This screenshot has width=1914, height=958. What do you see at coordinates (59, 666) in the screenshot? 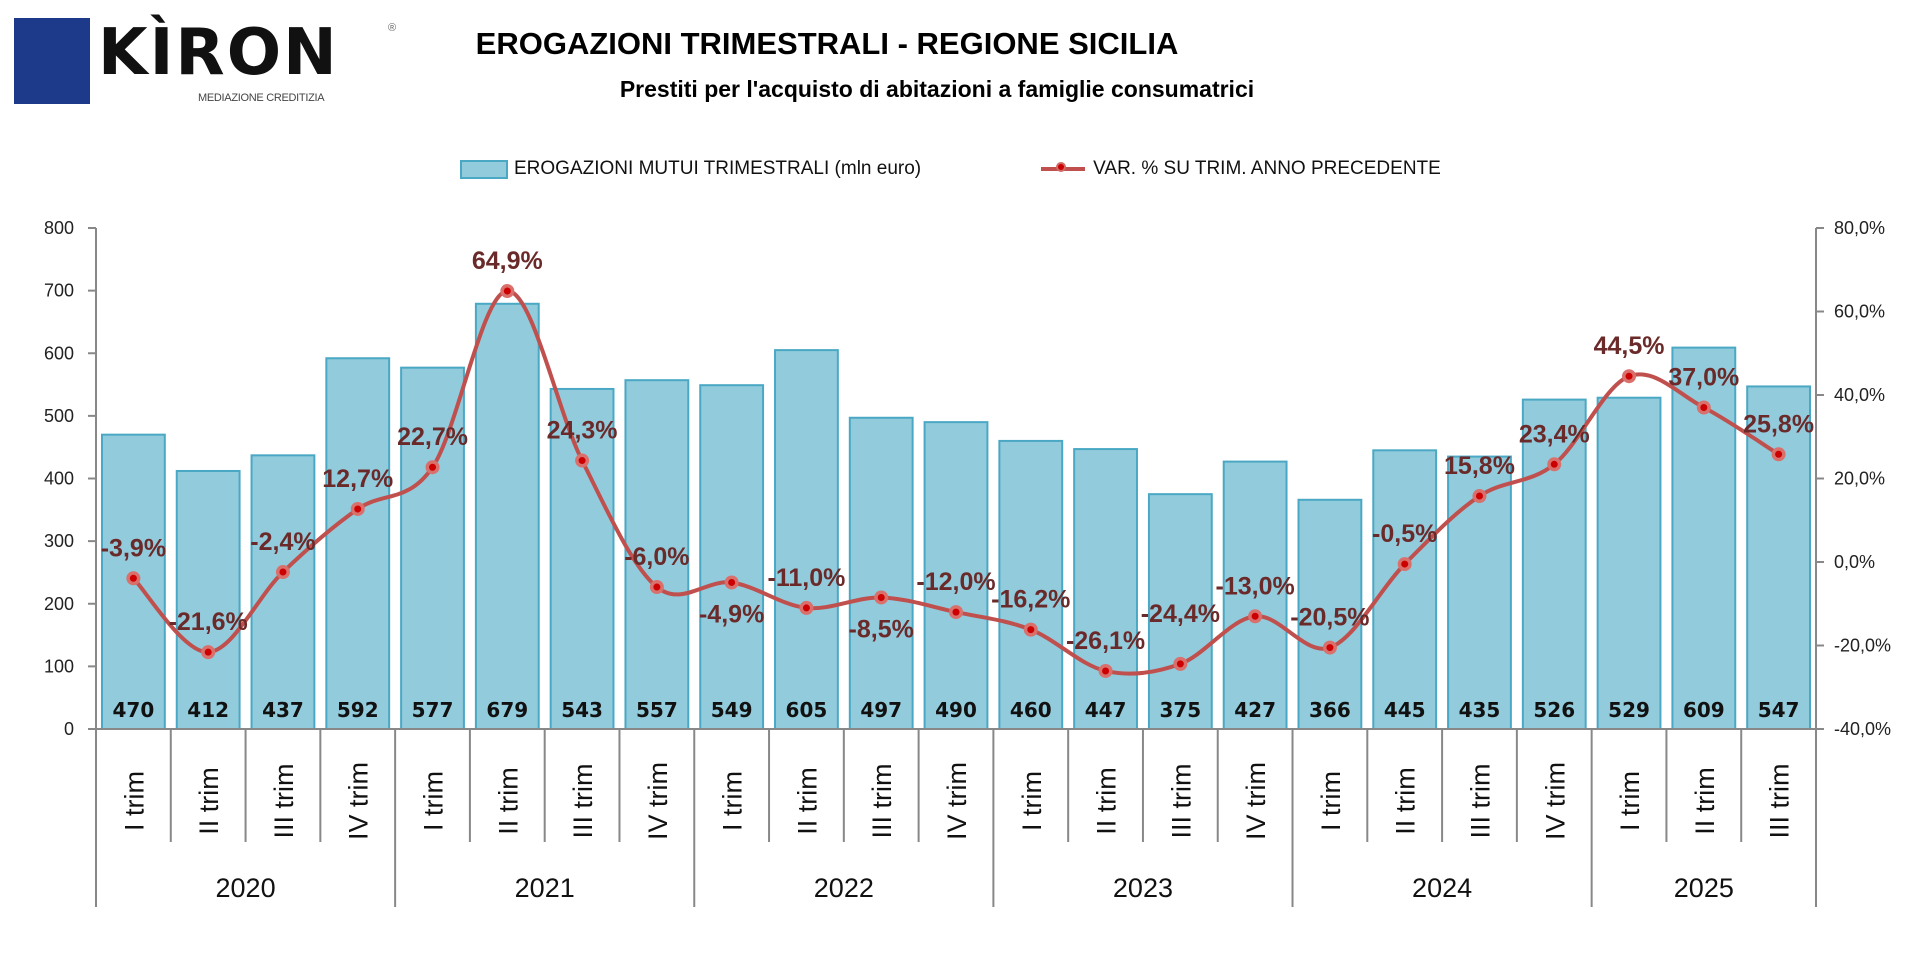
I see `left-tick-label: 100` at bounding box center [59, 666].